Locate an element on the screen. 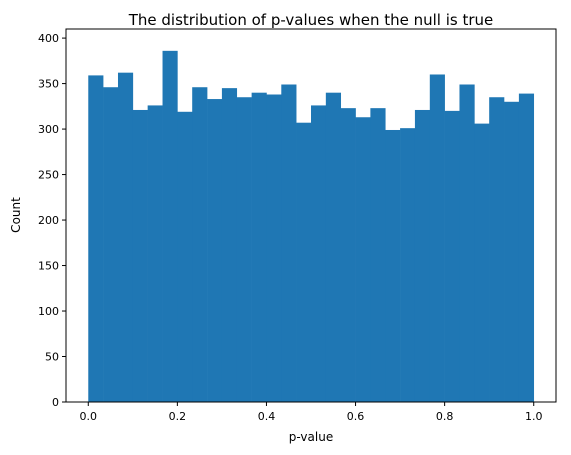  x-tick-label: 0.6 is located at coordinates (356, 416).